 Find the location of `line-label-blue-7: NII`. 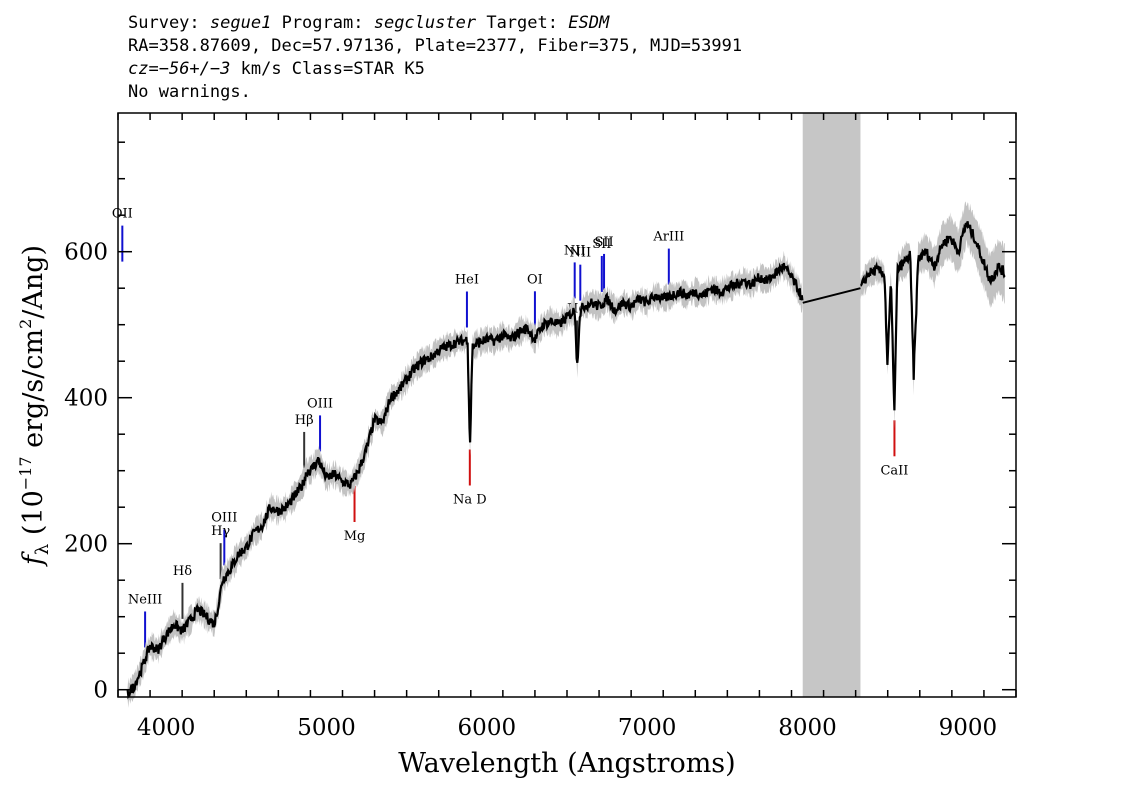

line-label-blue-7: NII is located at coordinates (580, 253).